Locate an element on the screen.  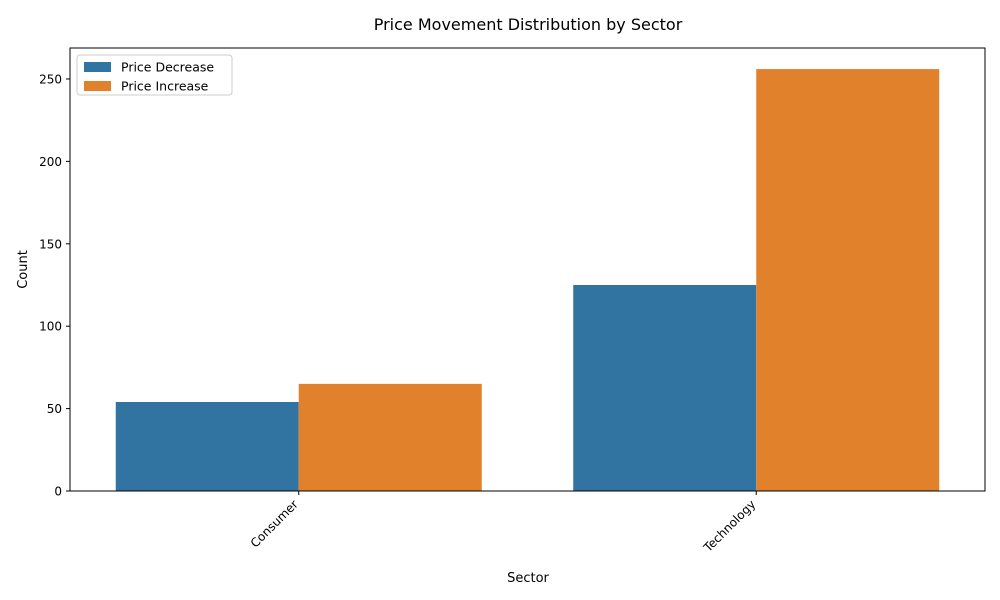
y-tick-label: 200 is located at coordinates (50, 162).